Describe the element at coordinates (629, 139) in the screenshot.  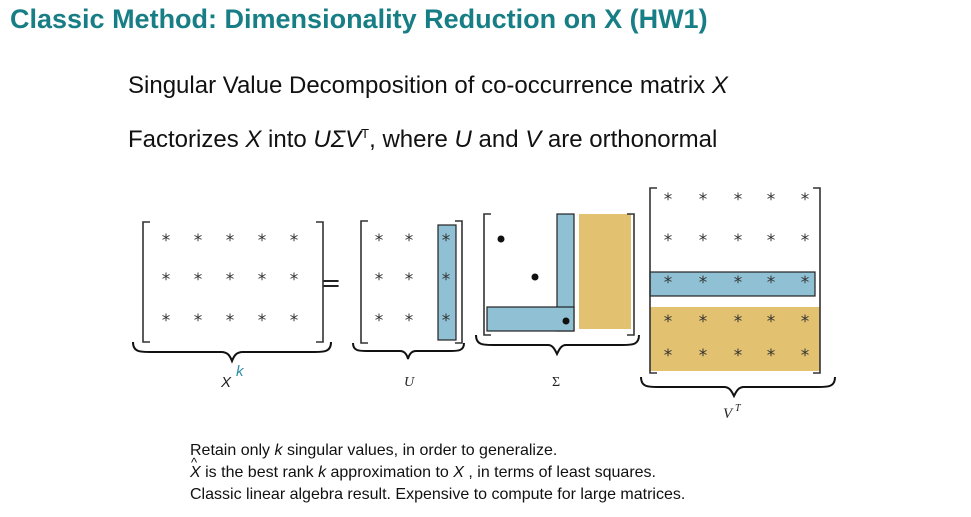
I see `fact-suffix: are orthonormal` at that location.